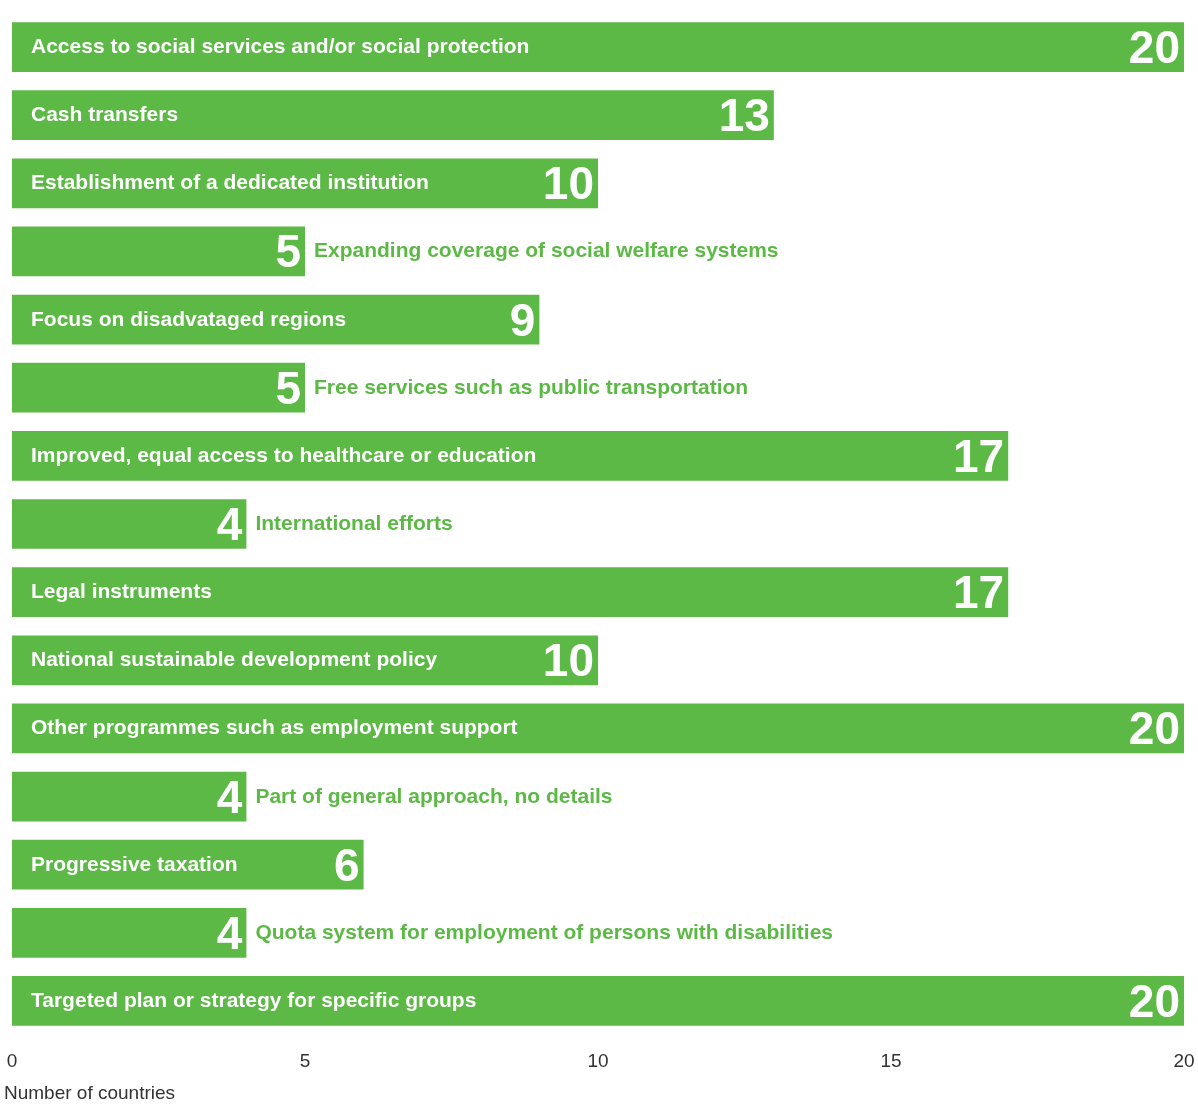  I want to click on y-tick-label: Progressive taxation, so click(134, 863).